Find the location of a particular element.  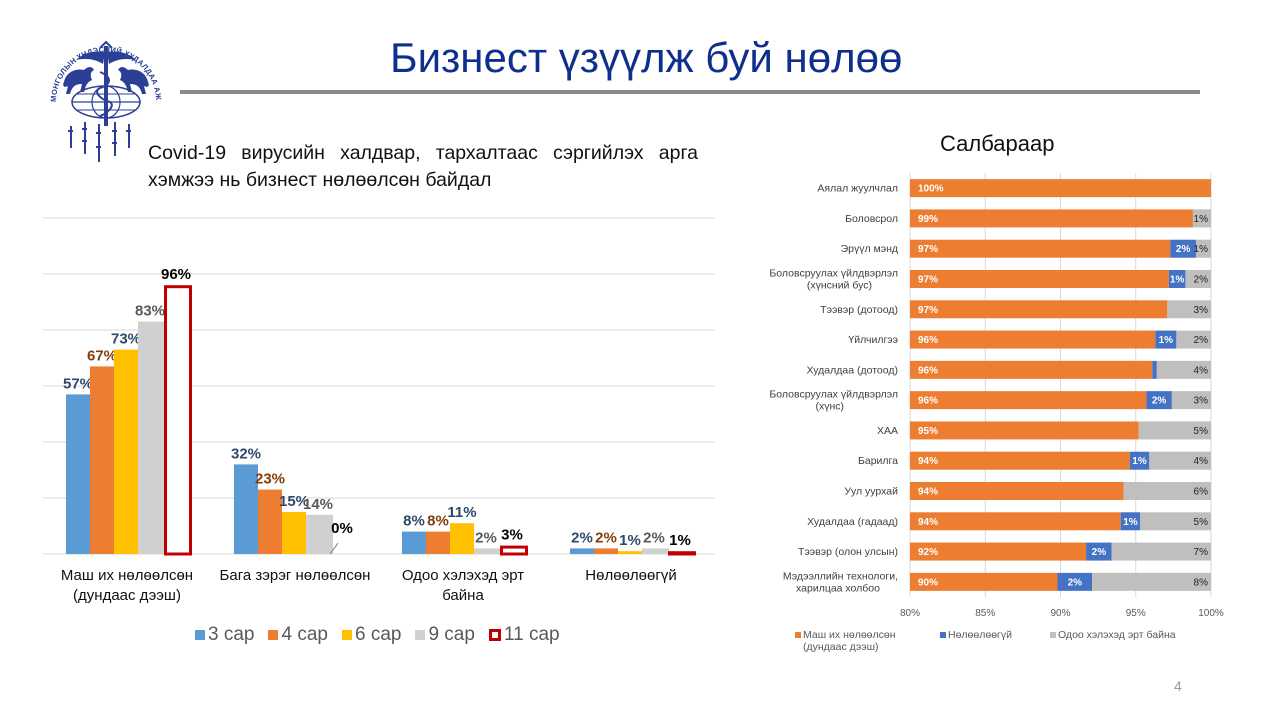

x-tick-label: 95% is located at coordinates (1136, 613).